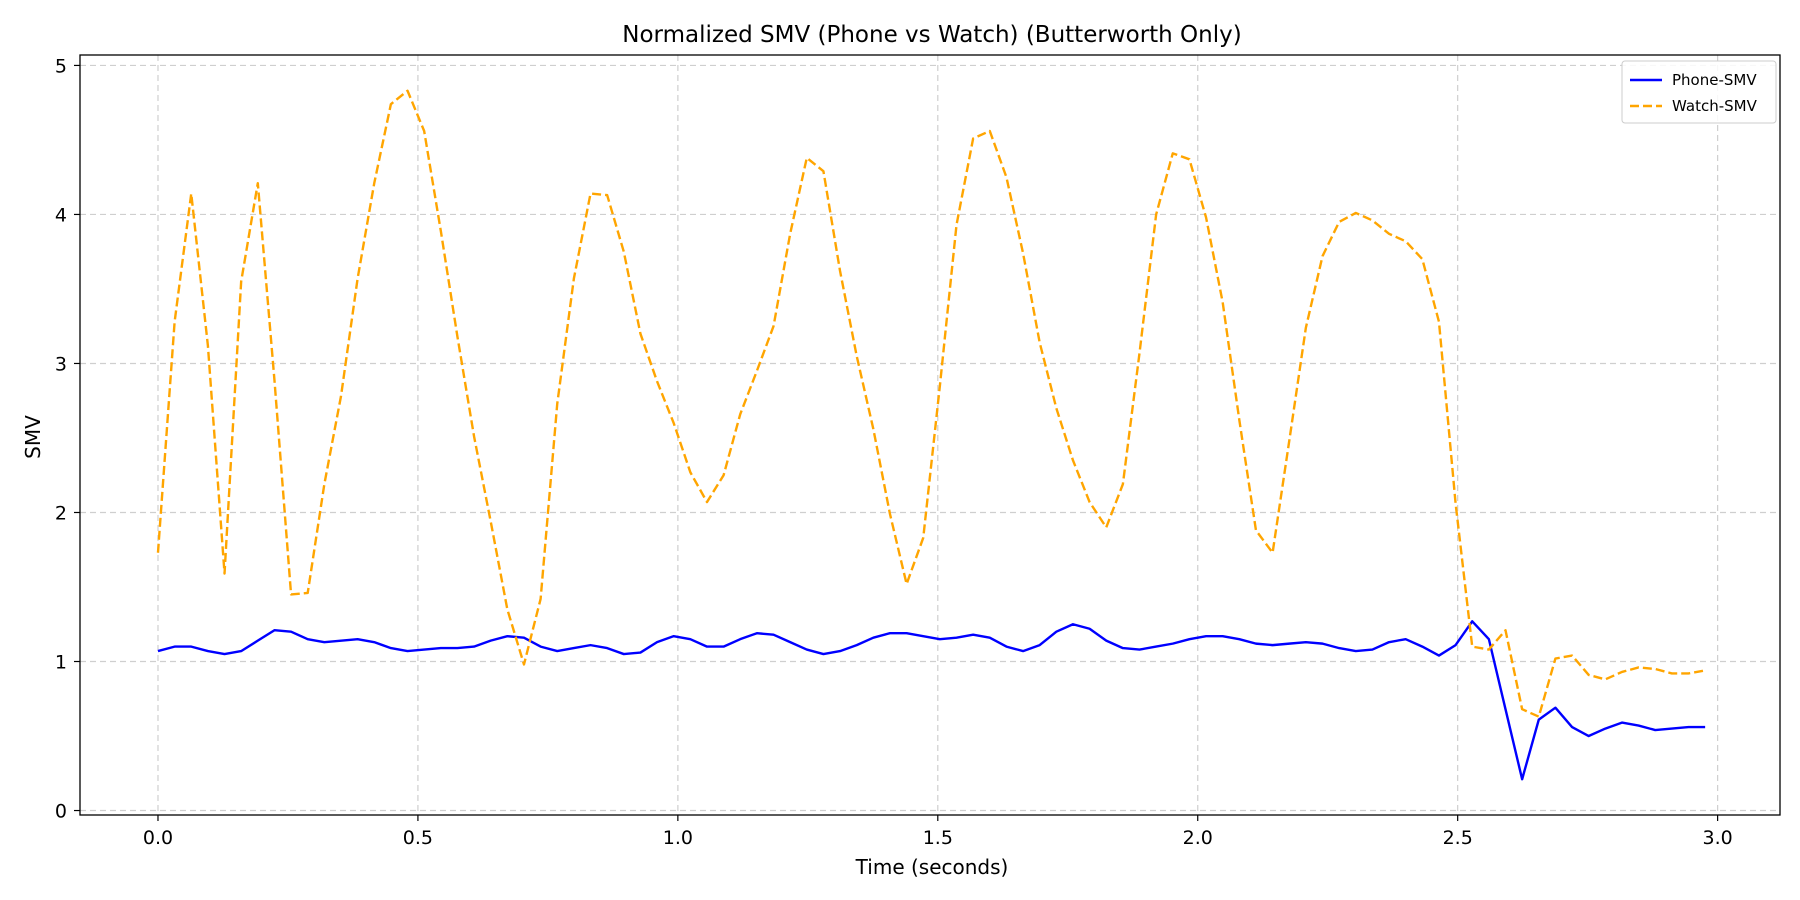  I want to click on y-tick-label: 5, so click(61, 66).